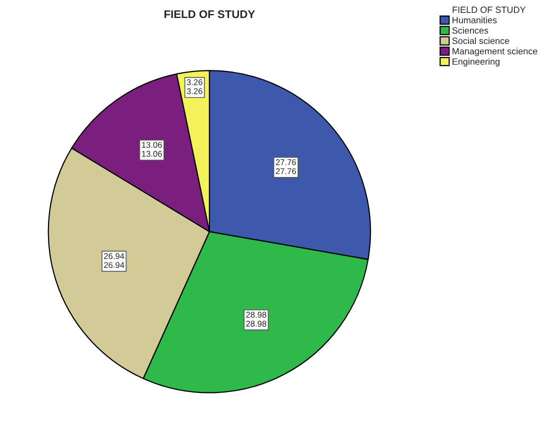 The image size is (544, 433). I want to click on data-label: 13.06 13.06, so click(152, 149).